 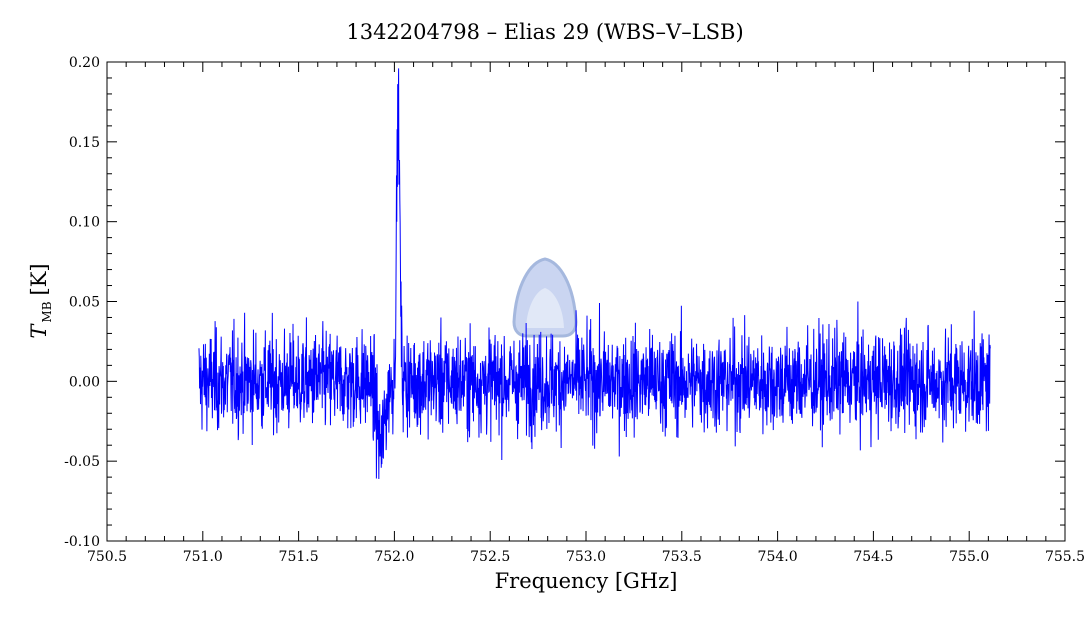 What do you see at coordinates (544, 32) in the screenshot?
I see `chart-title: 1342204798 – Elias 29 (WBS–V–LSB)` at bounding box center [544, 32].